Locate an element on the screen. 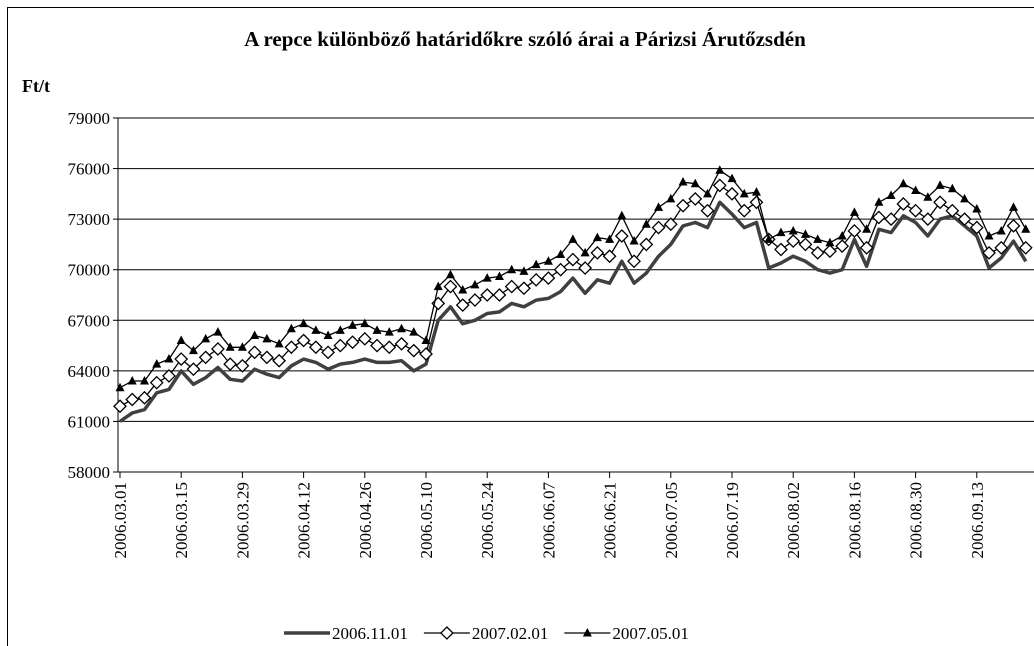 Image resolution: width=1034 pixels, height=646 pixels. x-tick-label: 2006.06.21 is located at coordinates (610, 520).